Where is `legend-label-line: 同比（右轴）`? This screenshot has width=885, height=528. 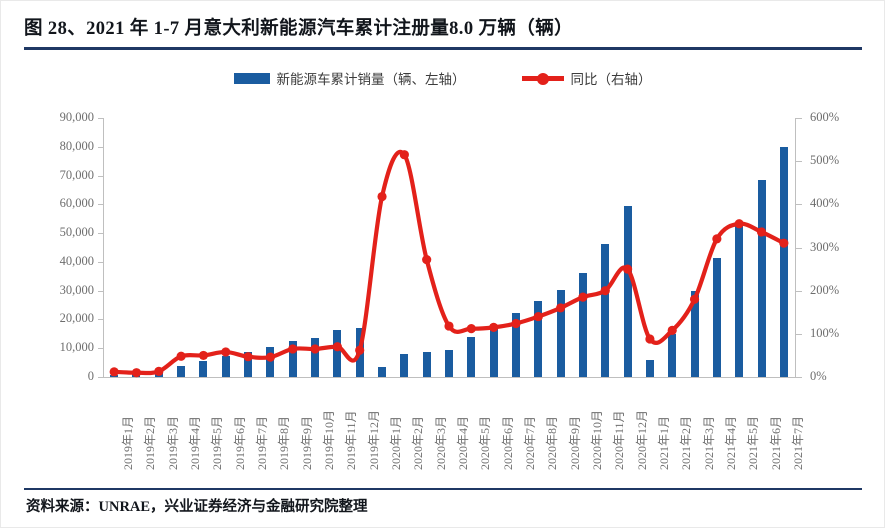 legend-label-line: 同比（右轴） is located at coordinates (611, 79).